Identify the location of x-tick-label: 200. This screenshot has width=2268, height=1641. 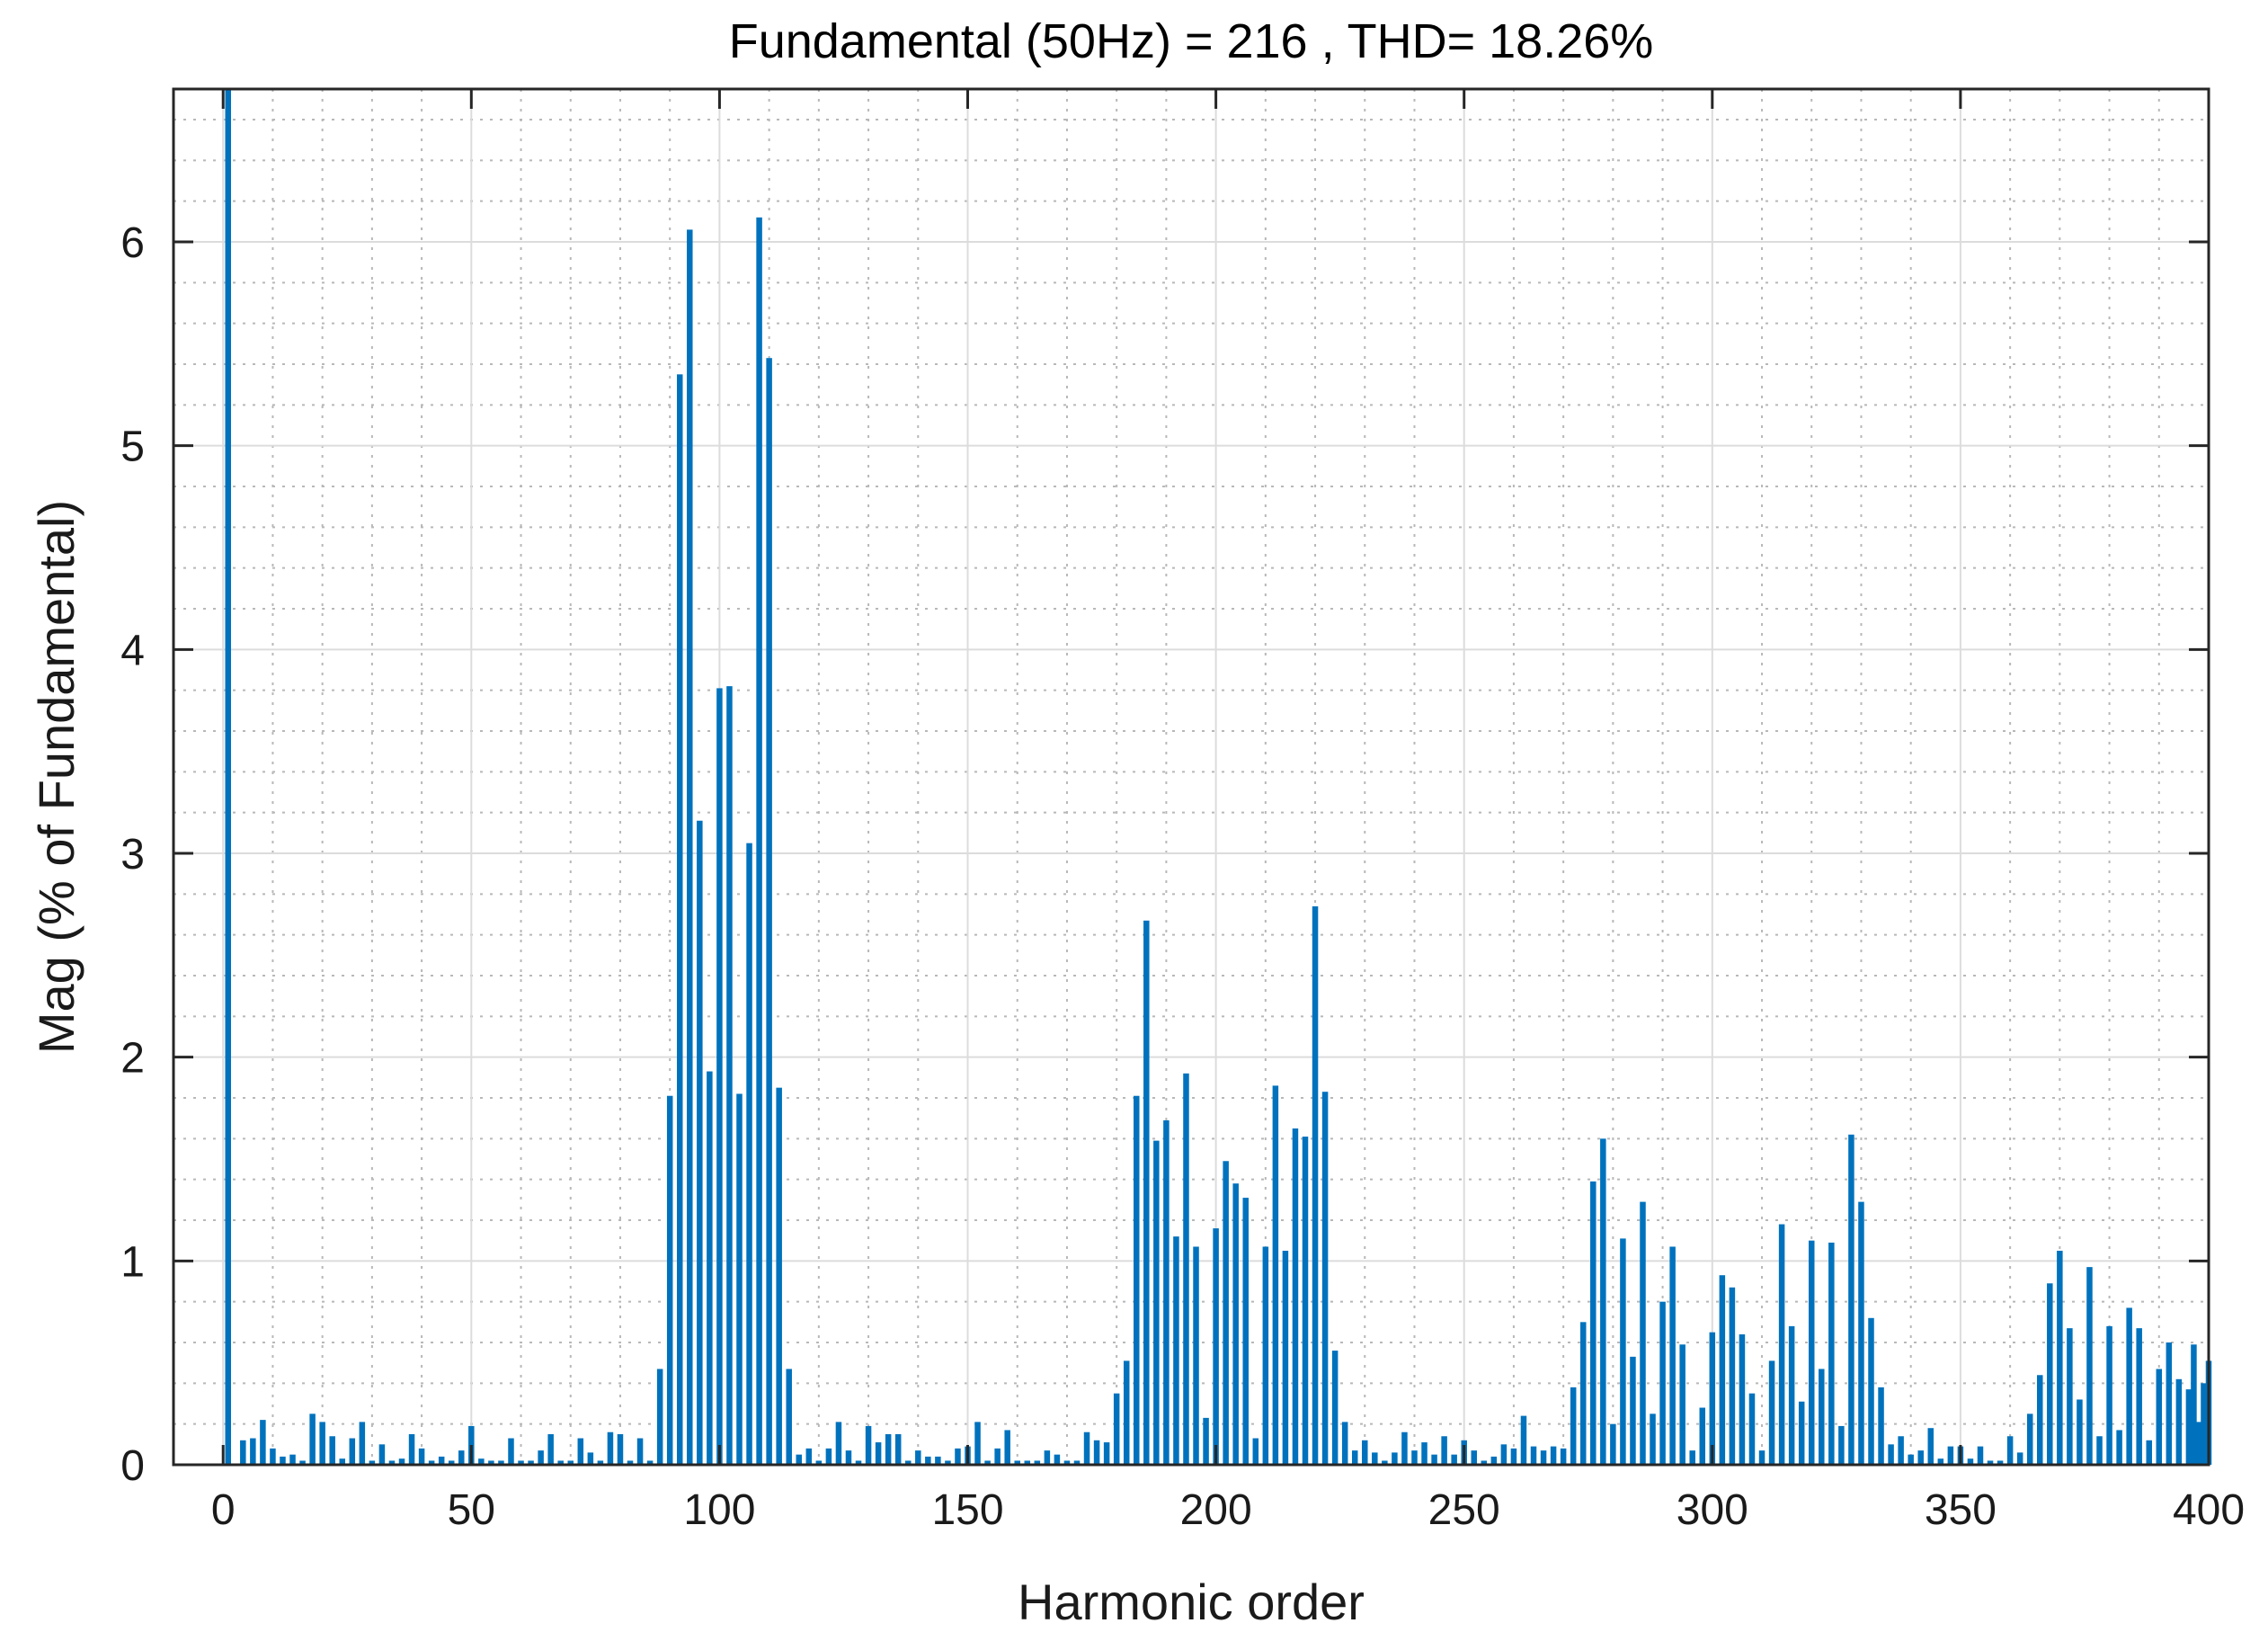
(1216, 1510).